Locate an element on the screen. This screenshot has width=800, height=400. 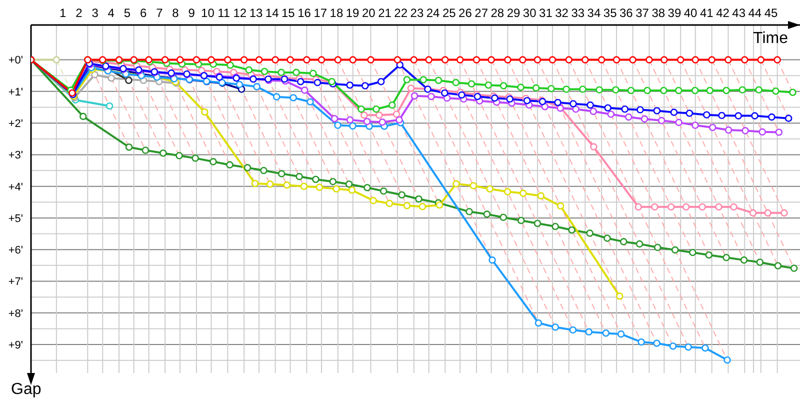
y-tick-label: +8' is located at coordinates (15, 314).